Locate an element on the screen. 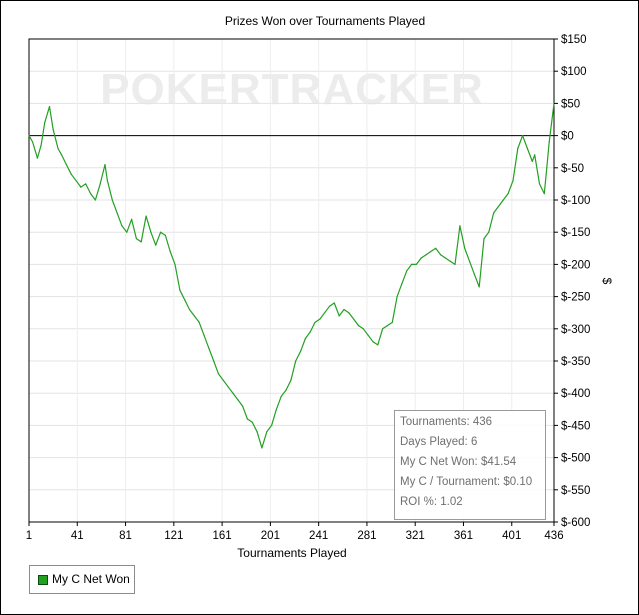  y-tick-label: $-600 is located at coordinates (575, 523).